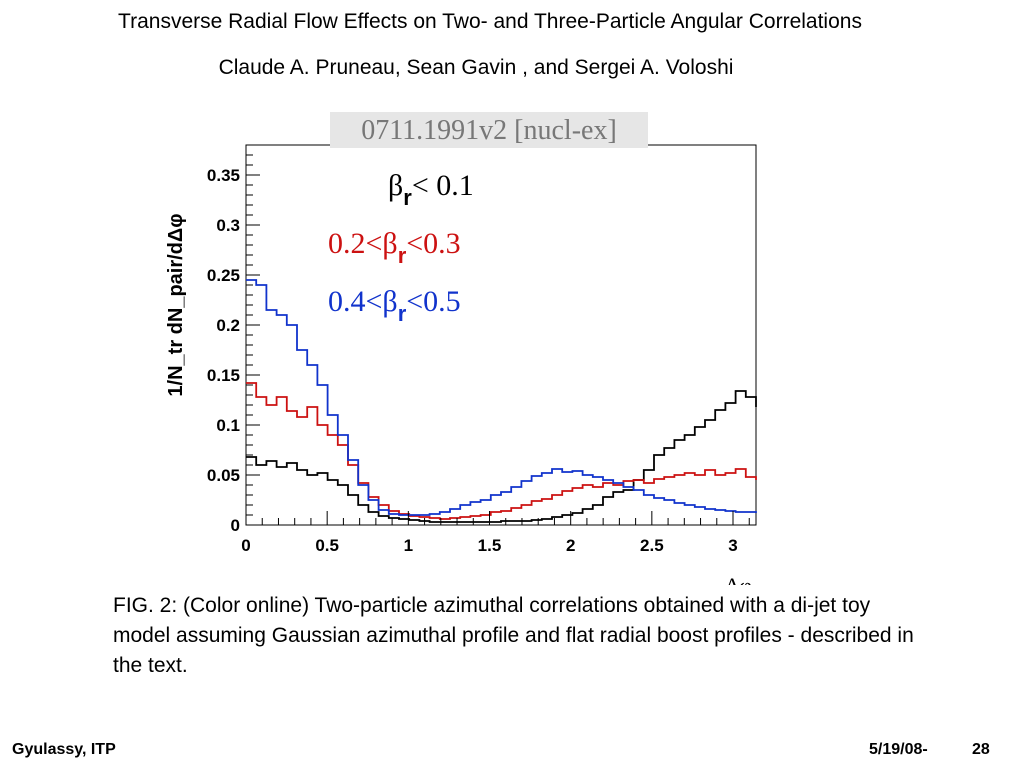  I want to click on x-tick-label: 2.5, so click(652, 545).